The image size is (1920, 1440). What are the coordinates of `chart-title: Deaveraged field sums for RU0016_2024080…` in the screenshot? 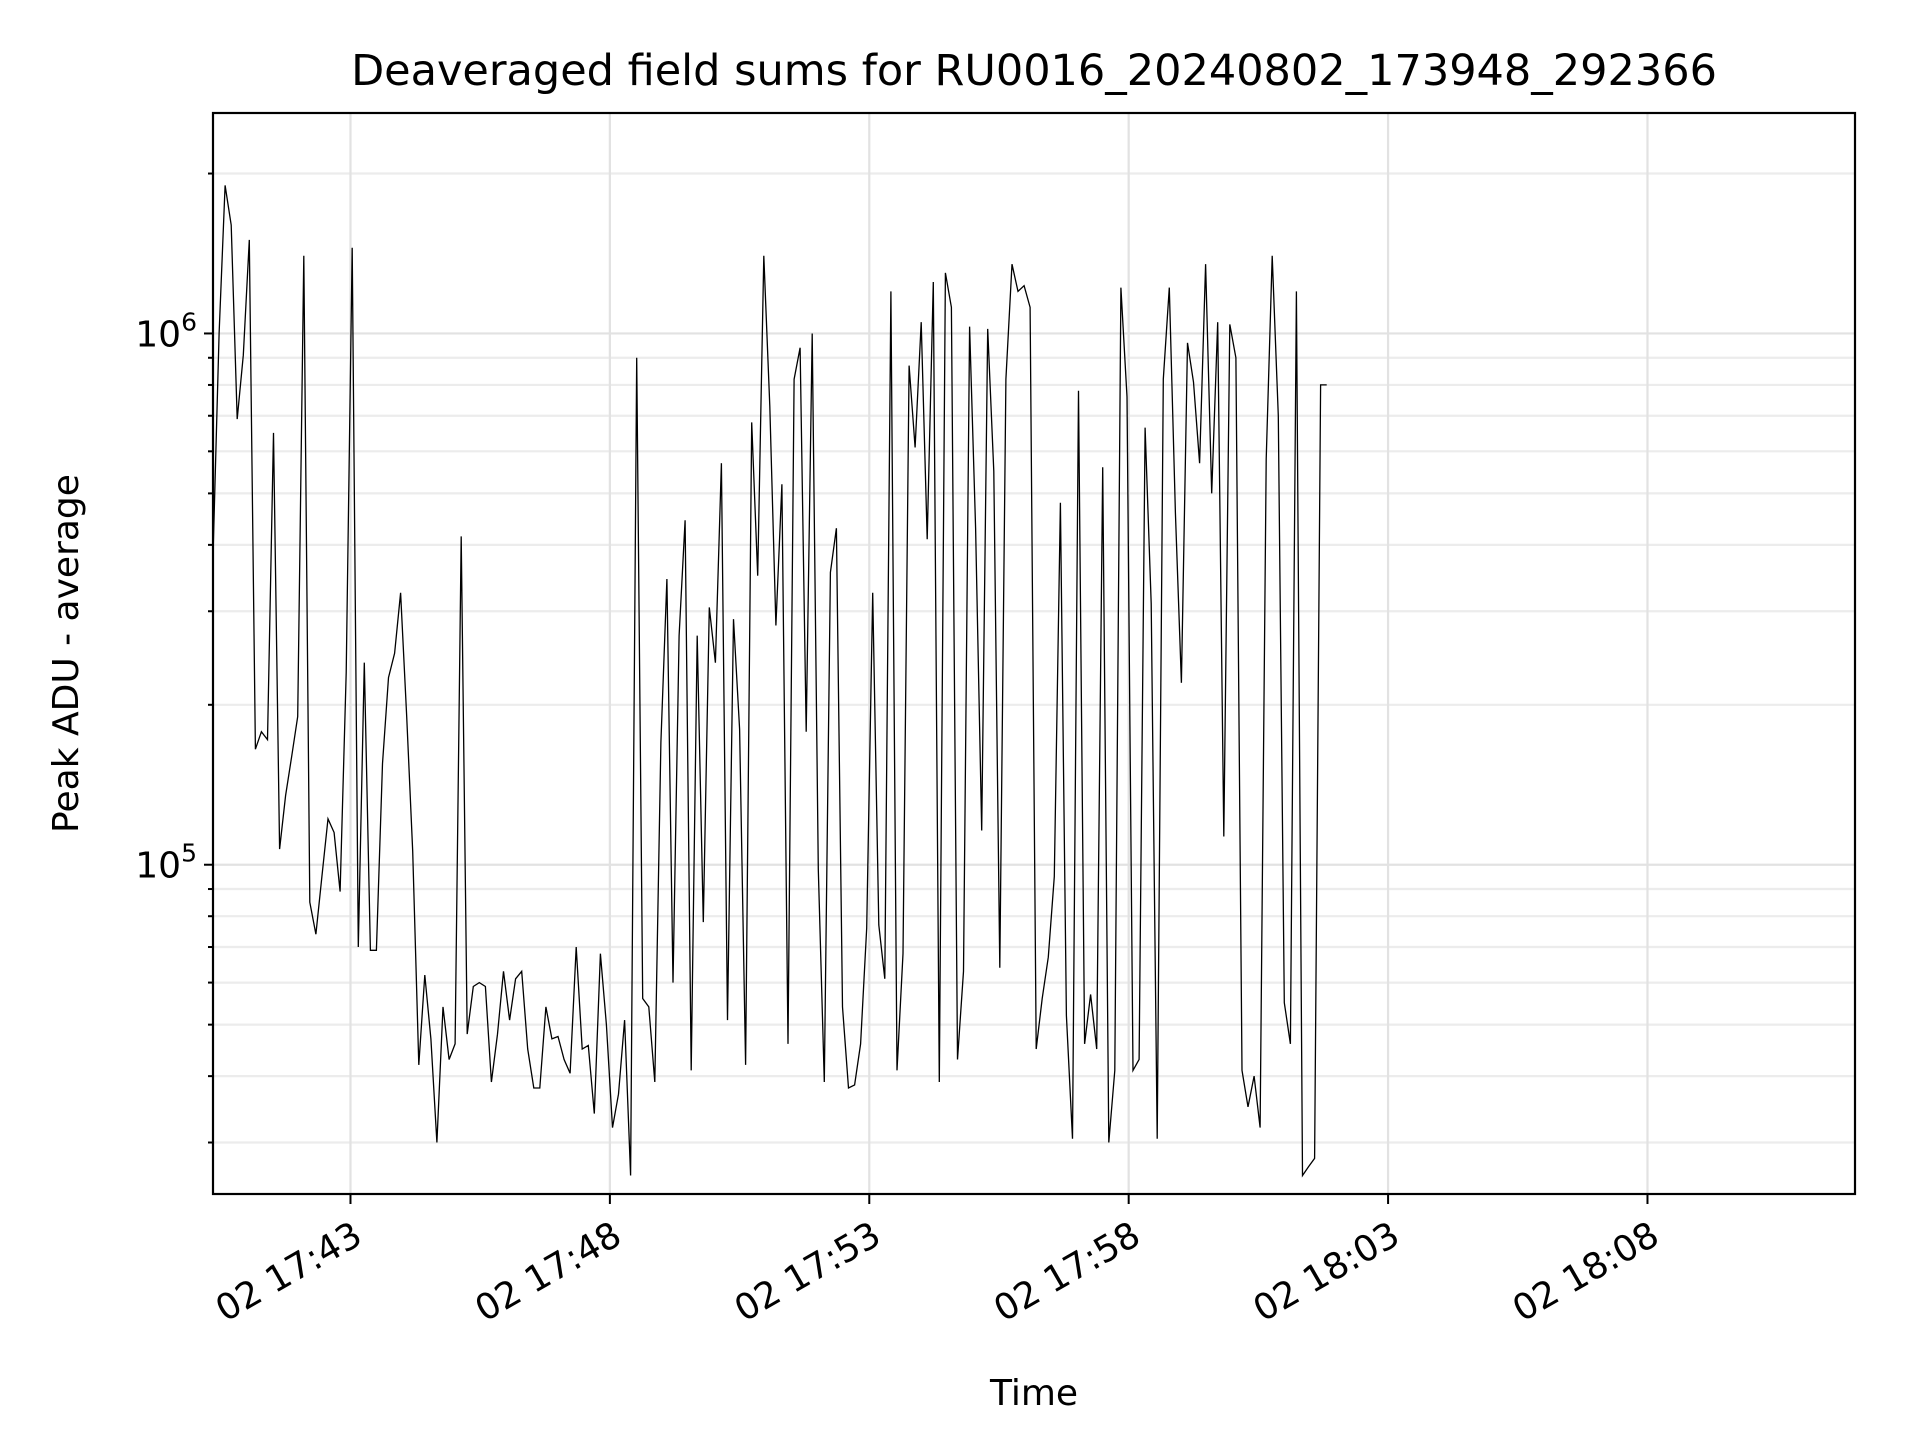 It's located at (1034, 71).